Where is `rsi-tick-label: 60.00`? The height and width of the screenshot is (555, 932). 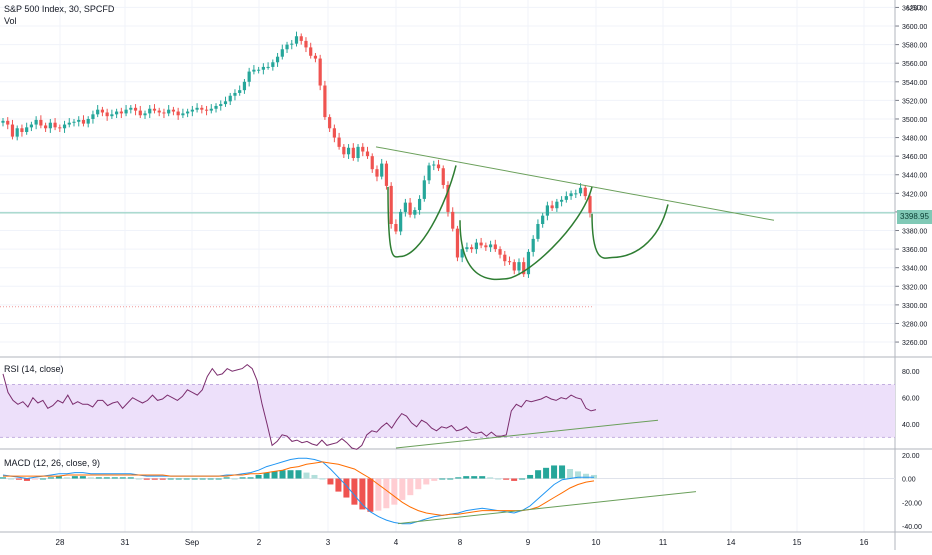
rsi-tick-label: 60.00 is located at coordinates (911, 399).